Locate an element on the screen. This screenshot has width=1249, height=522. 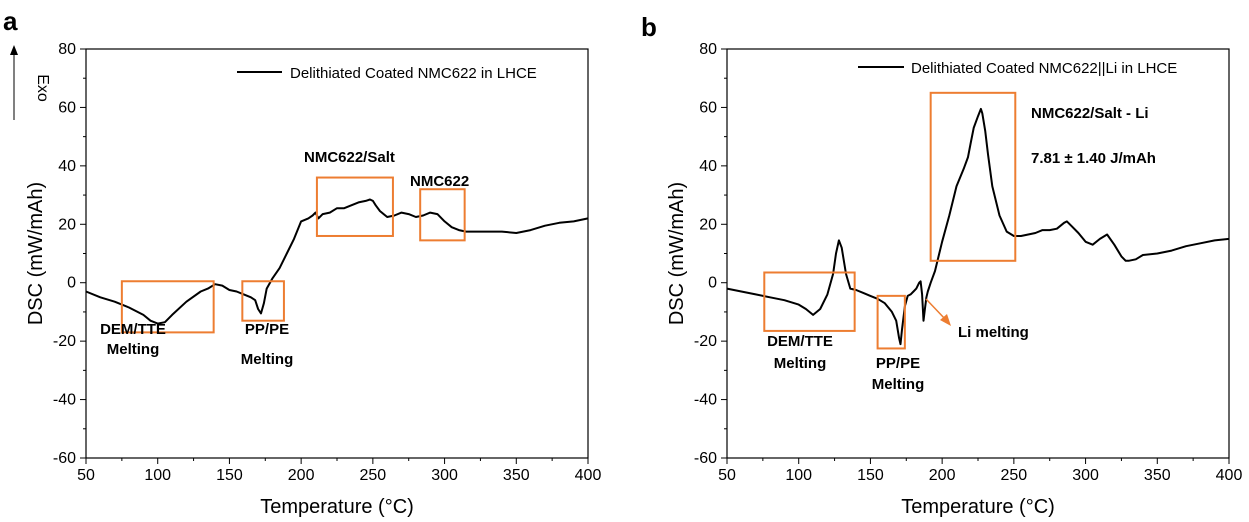
annotation-li-melting: Li melting is located at coordinates (993, 332).